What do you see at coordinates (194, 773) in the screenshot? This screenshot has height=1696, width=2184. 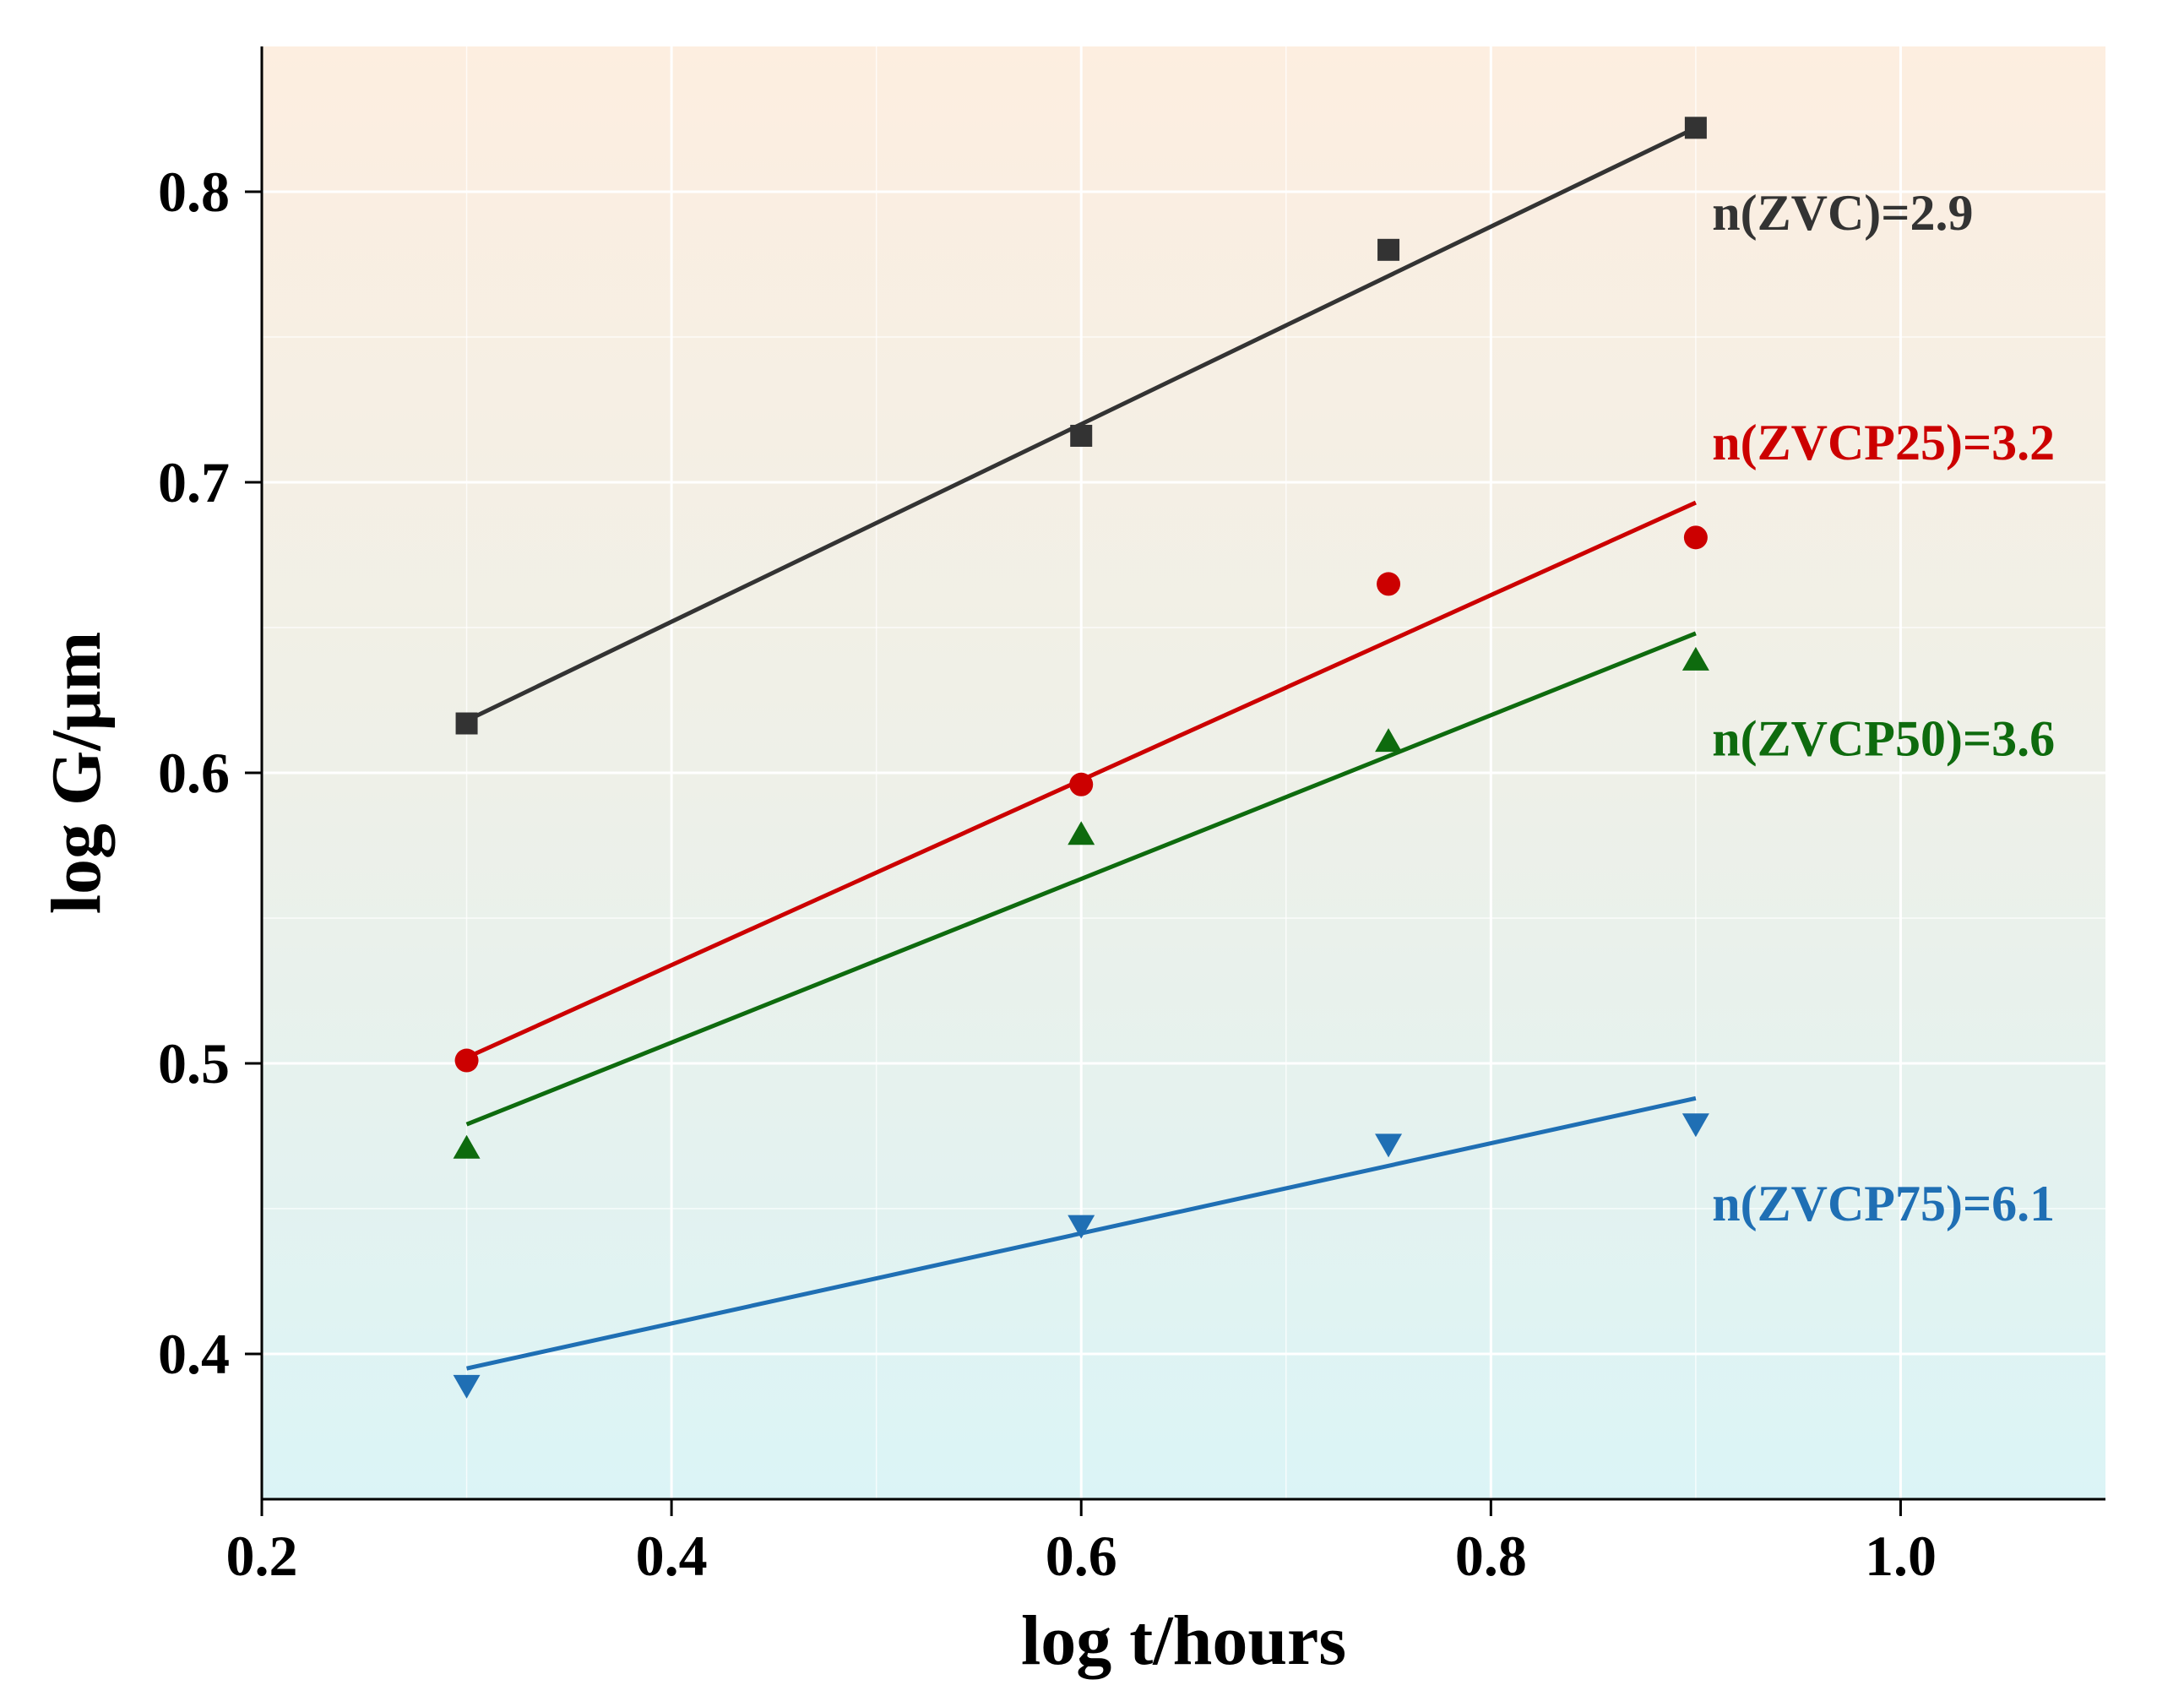 I see `y-tick-label: 0.6` at bounding box center [194, 773].